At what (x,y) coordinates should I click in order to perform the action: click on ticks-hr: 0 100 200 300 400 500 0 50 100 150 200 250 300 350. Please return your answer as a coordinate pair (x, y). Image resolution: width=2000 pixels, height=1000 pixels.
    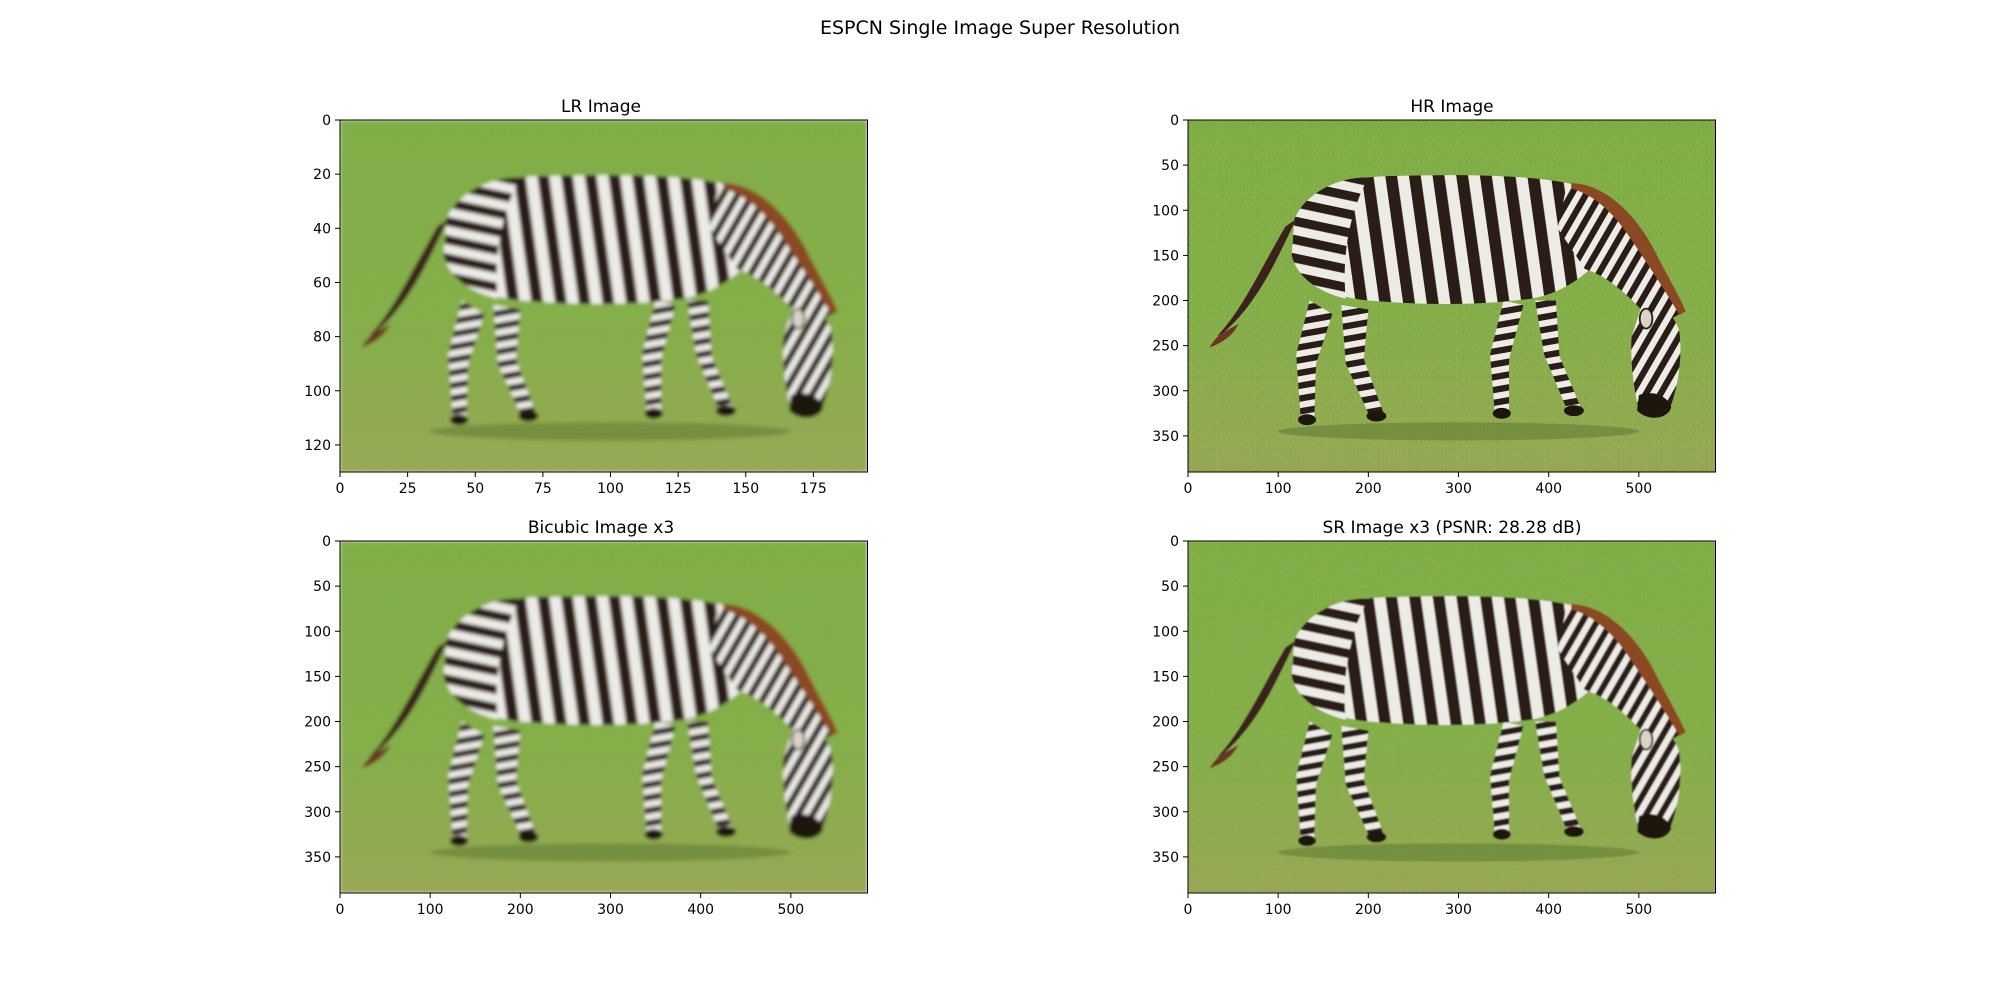
    Looking at the image, I should click on (1402, 305).